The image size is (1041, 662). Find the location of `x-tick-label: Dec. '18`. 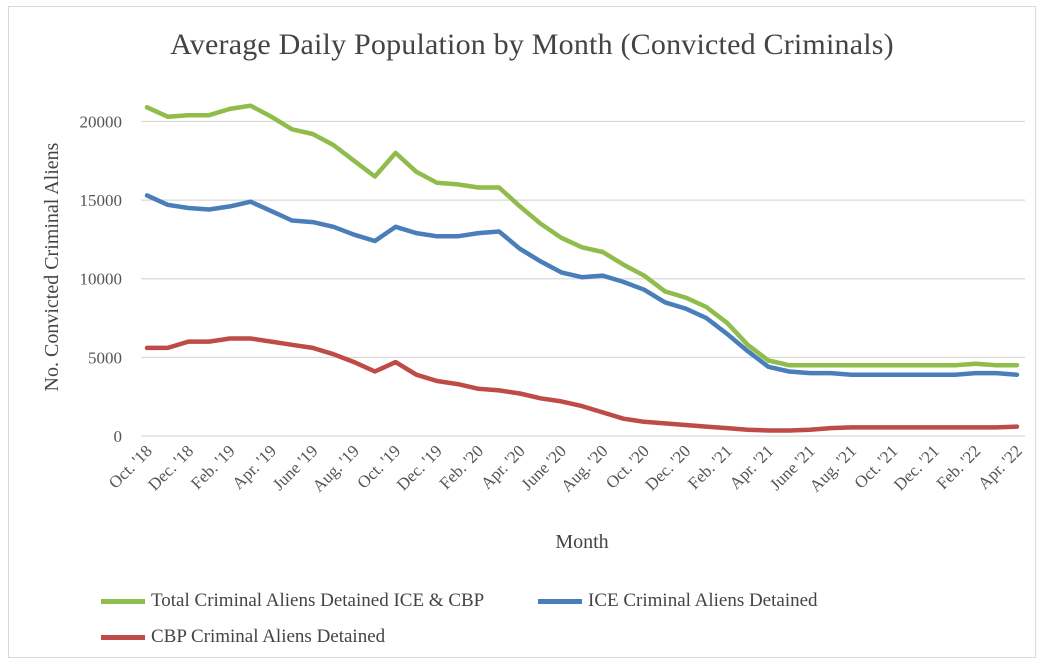

x-tick-label: Dec. '18 is located at coordinates (170, 467).